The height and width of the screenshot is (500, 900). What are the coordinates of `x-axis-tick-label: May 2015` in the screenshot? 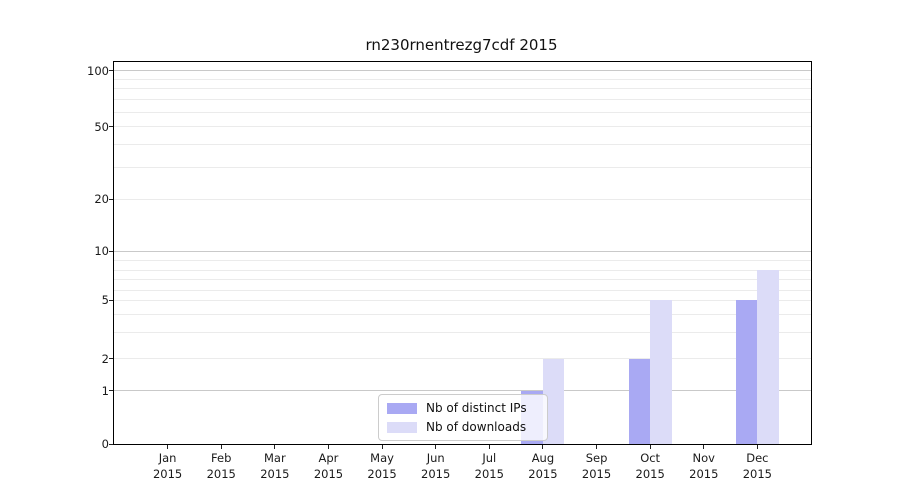 It's located at (382, 466).